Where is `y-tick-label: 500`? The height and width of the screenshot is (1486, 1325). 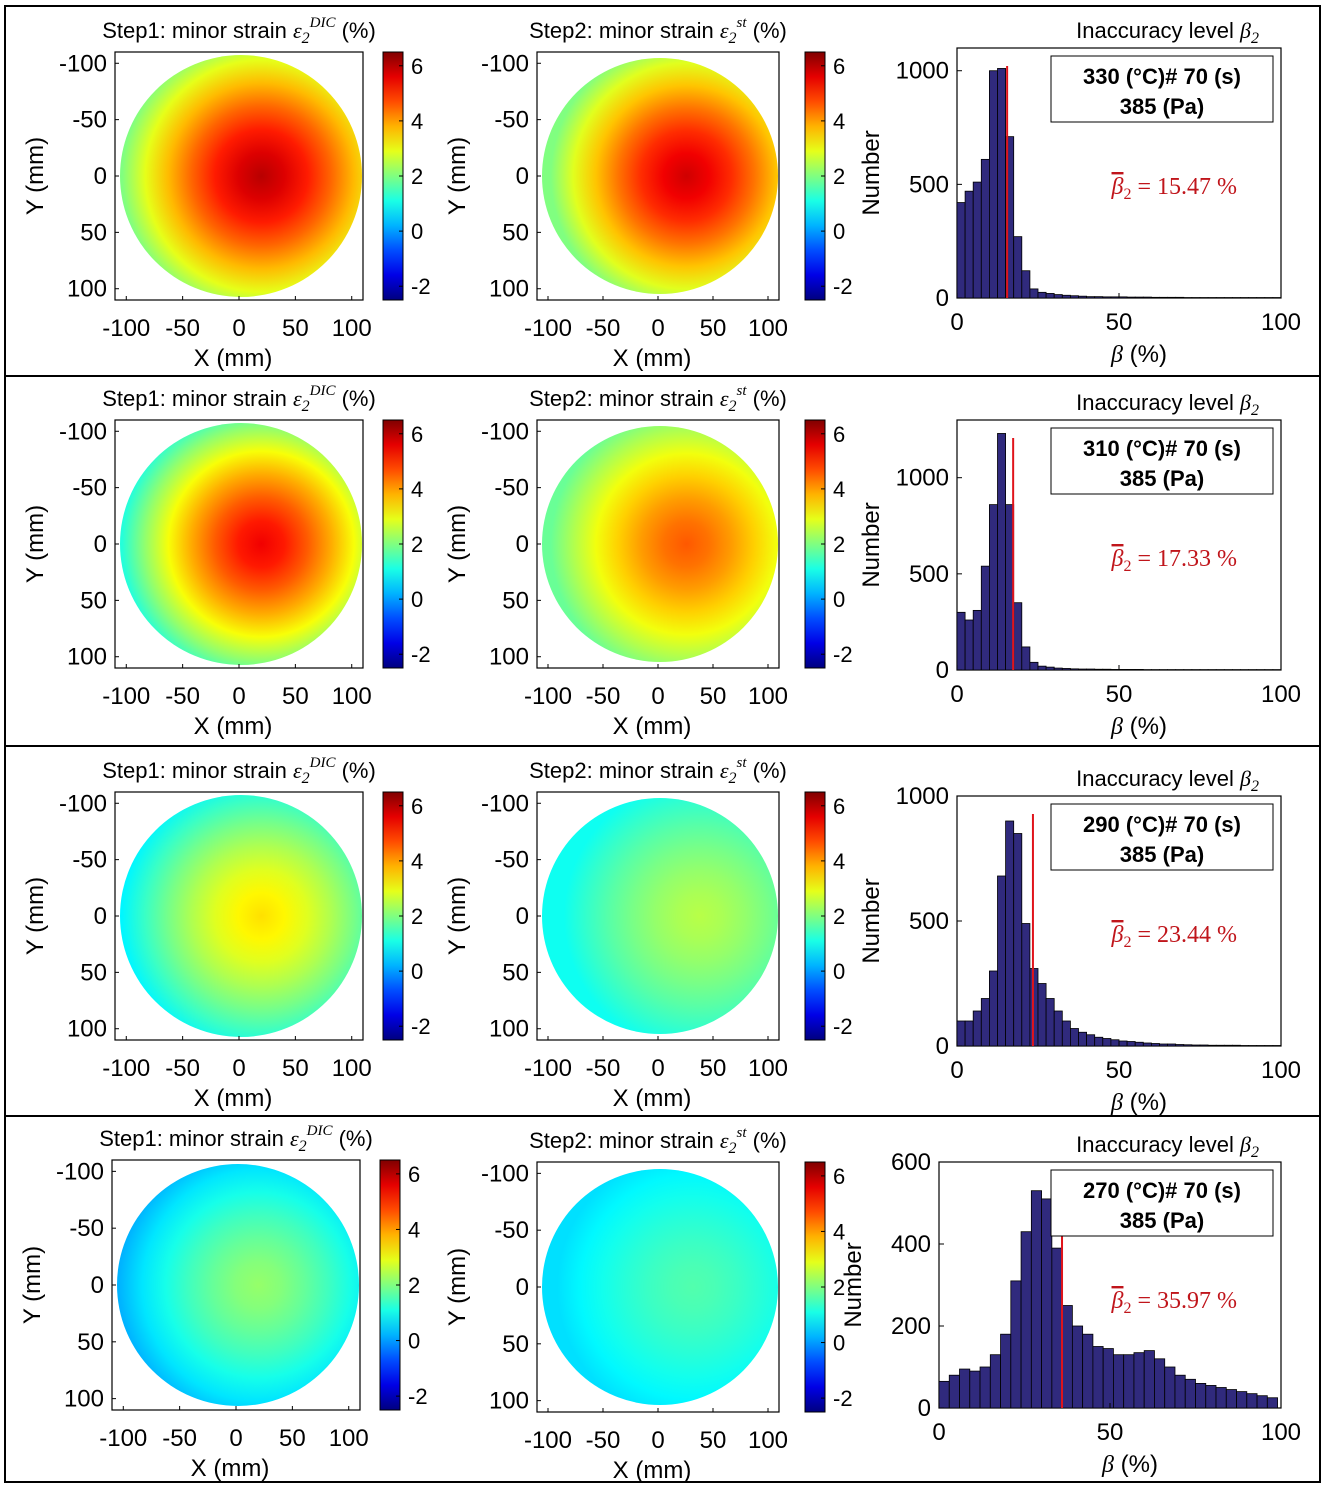
y-tick-label: 500 is located at coordinates (929, 574).